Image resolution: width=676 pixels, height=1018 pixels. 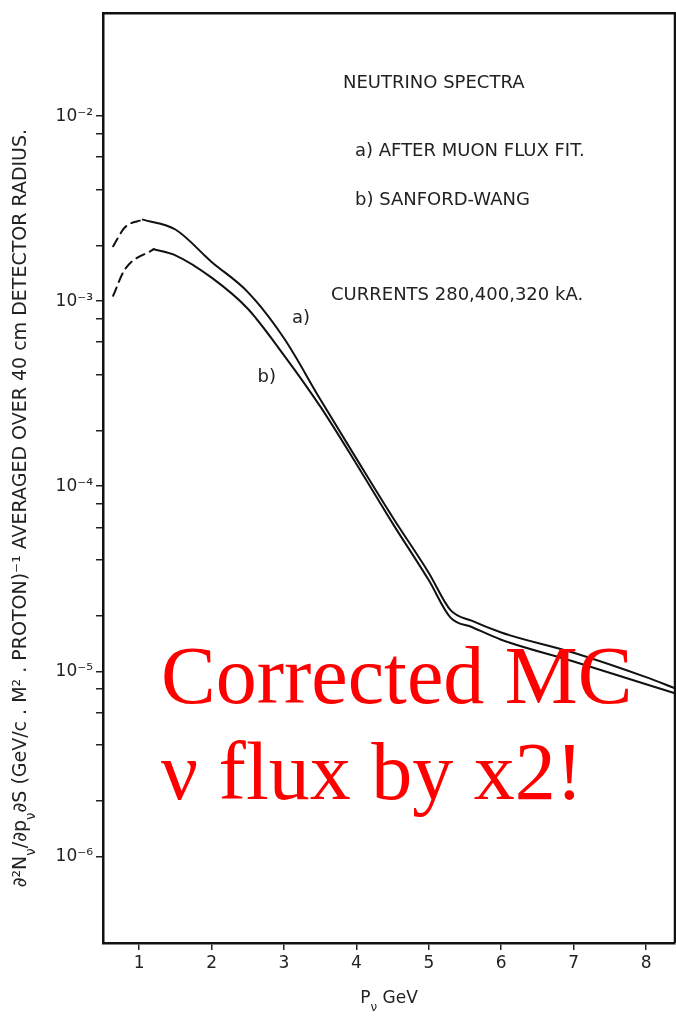 I want to click on y-tick-label: 10⁻⁶, so click(x=74, y=854).